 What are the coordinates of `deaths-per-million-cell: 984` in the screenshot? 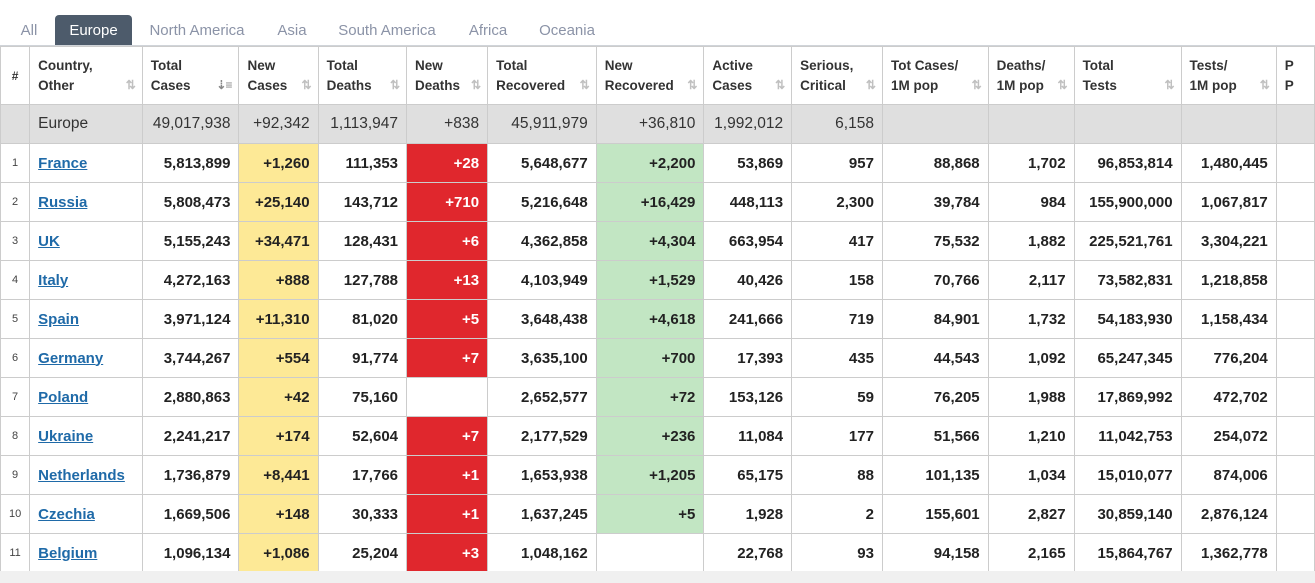 It's located at (1031, 202).